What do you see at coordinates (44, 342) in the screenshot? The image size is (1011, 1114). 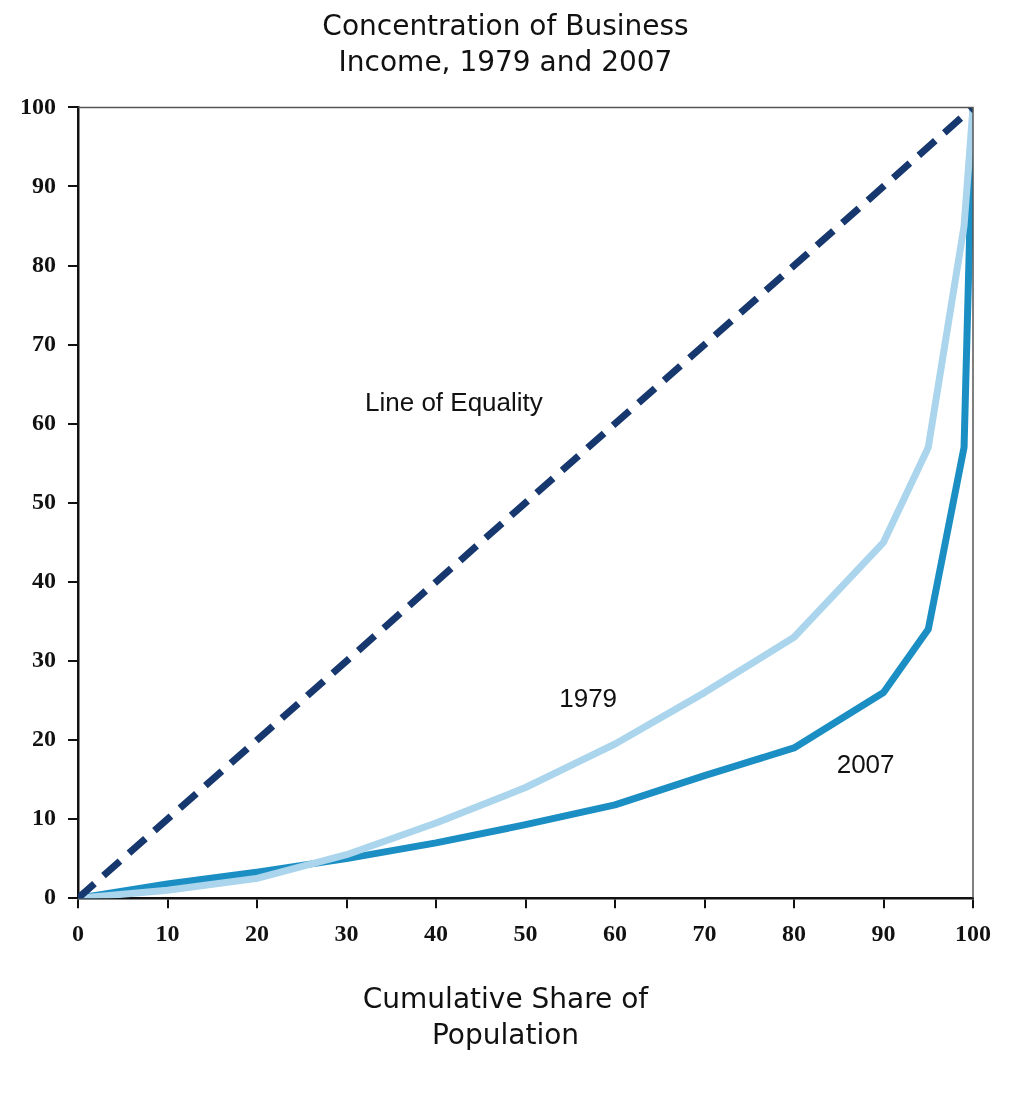 I see `y-tick-label: 70` at bounding box center [44, 342].